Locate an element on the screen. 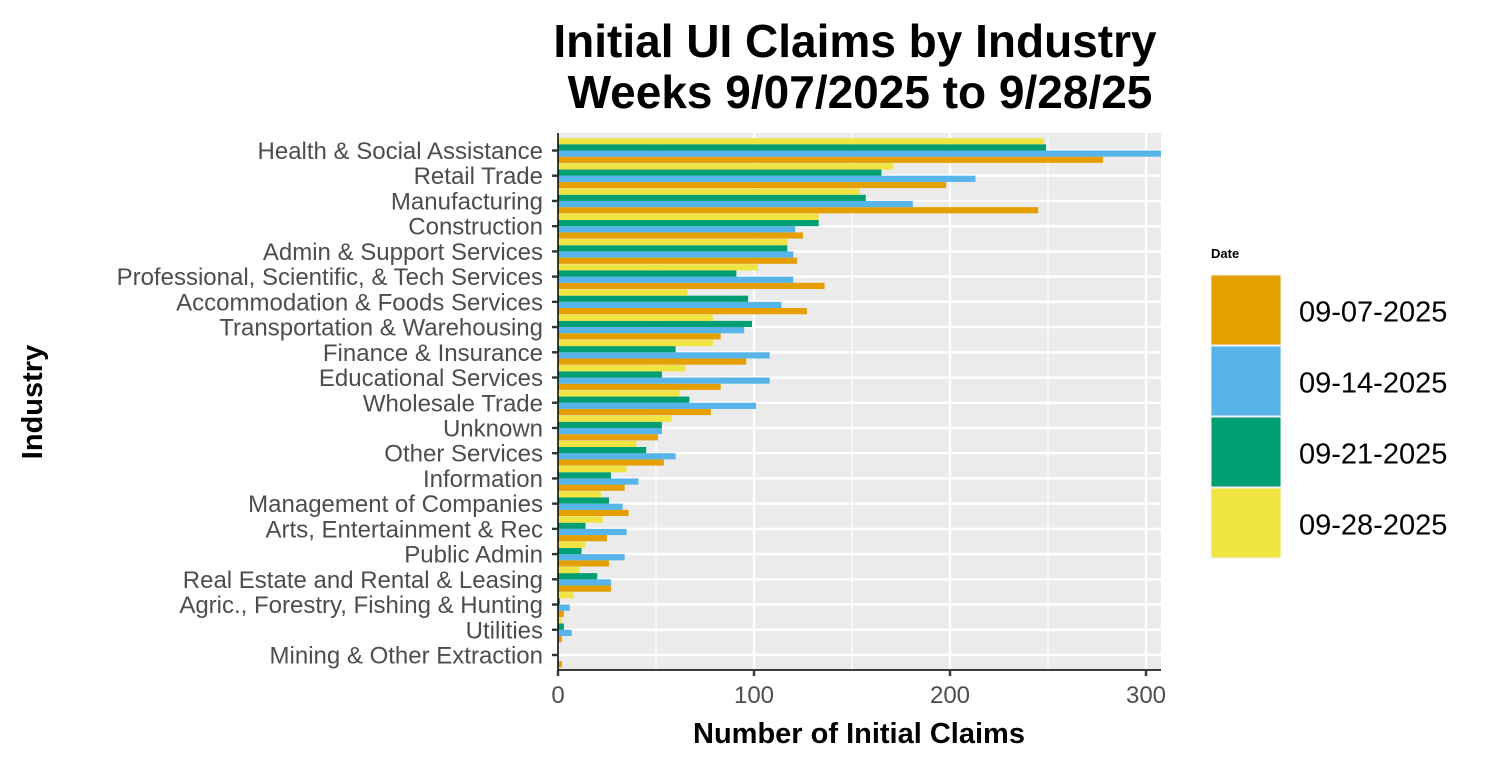  y-tick-label: Real Estate and Rental & Leasing is located at coordinates (363, 580).